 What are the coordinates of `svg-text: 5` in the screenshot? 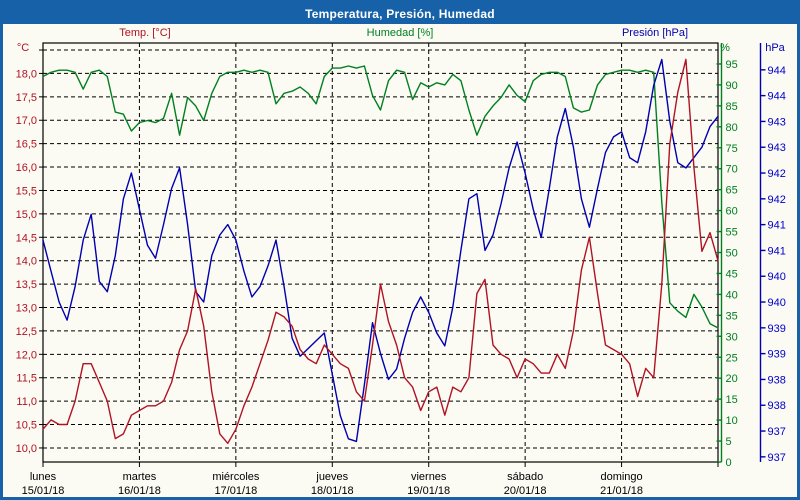 It's located at (729, 442).